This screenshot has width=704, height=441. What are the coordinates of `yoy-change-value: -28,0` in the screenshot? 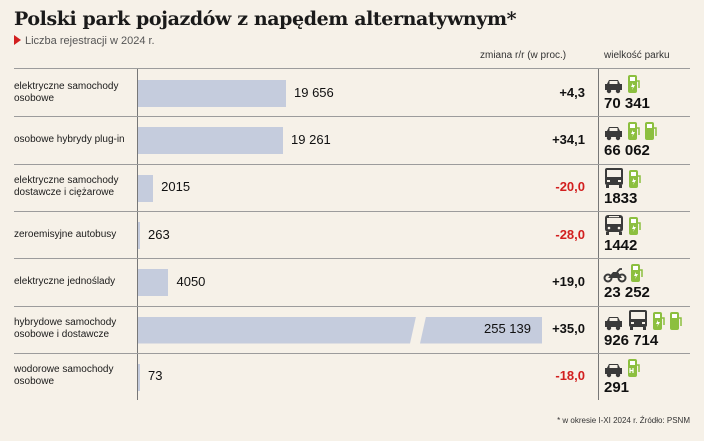 It's located at (570, 234).